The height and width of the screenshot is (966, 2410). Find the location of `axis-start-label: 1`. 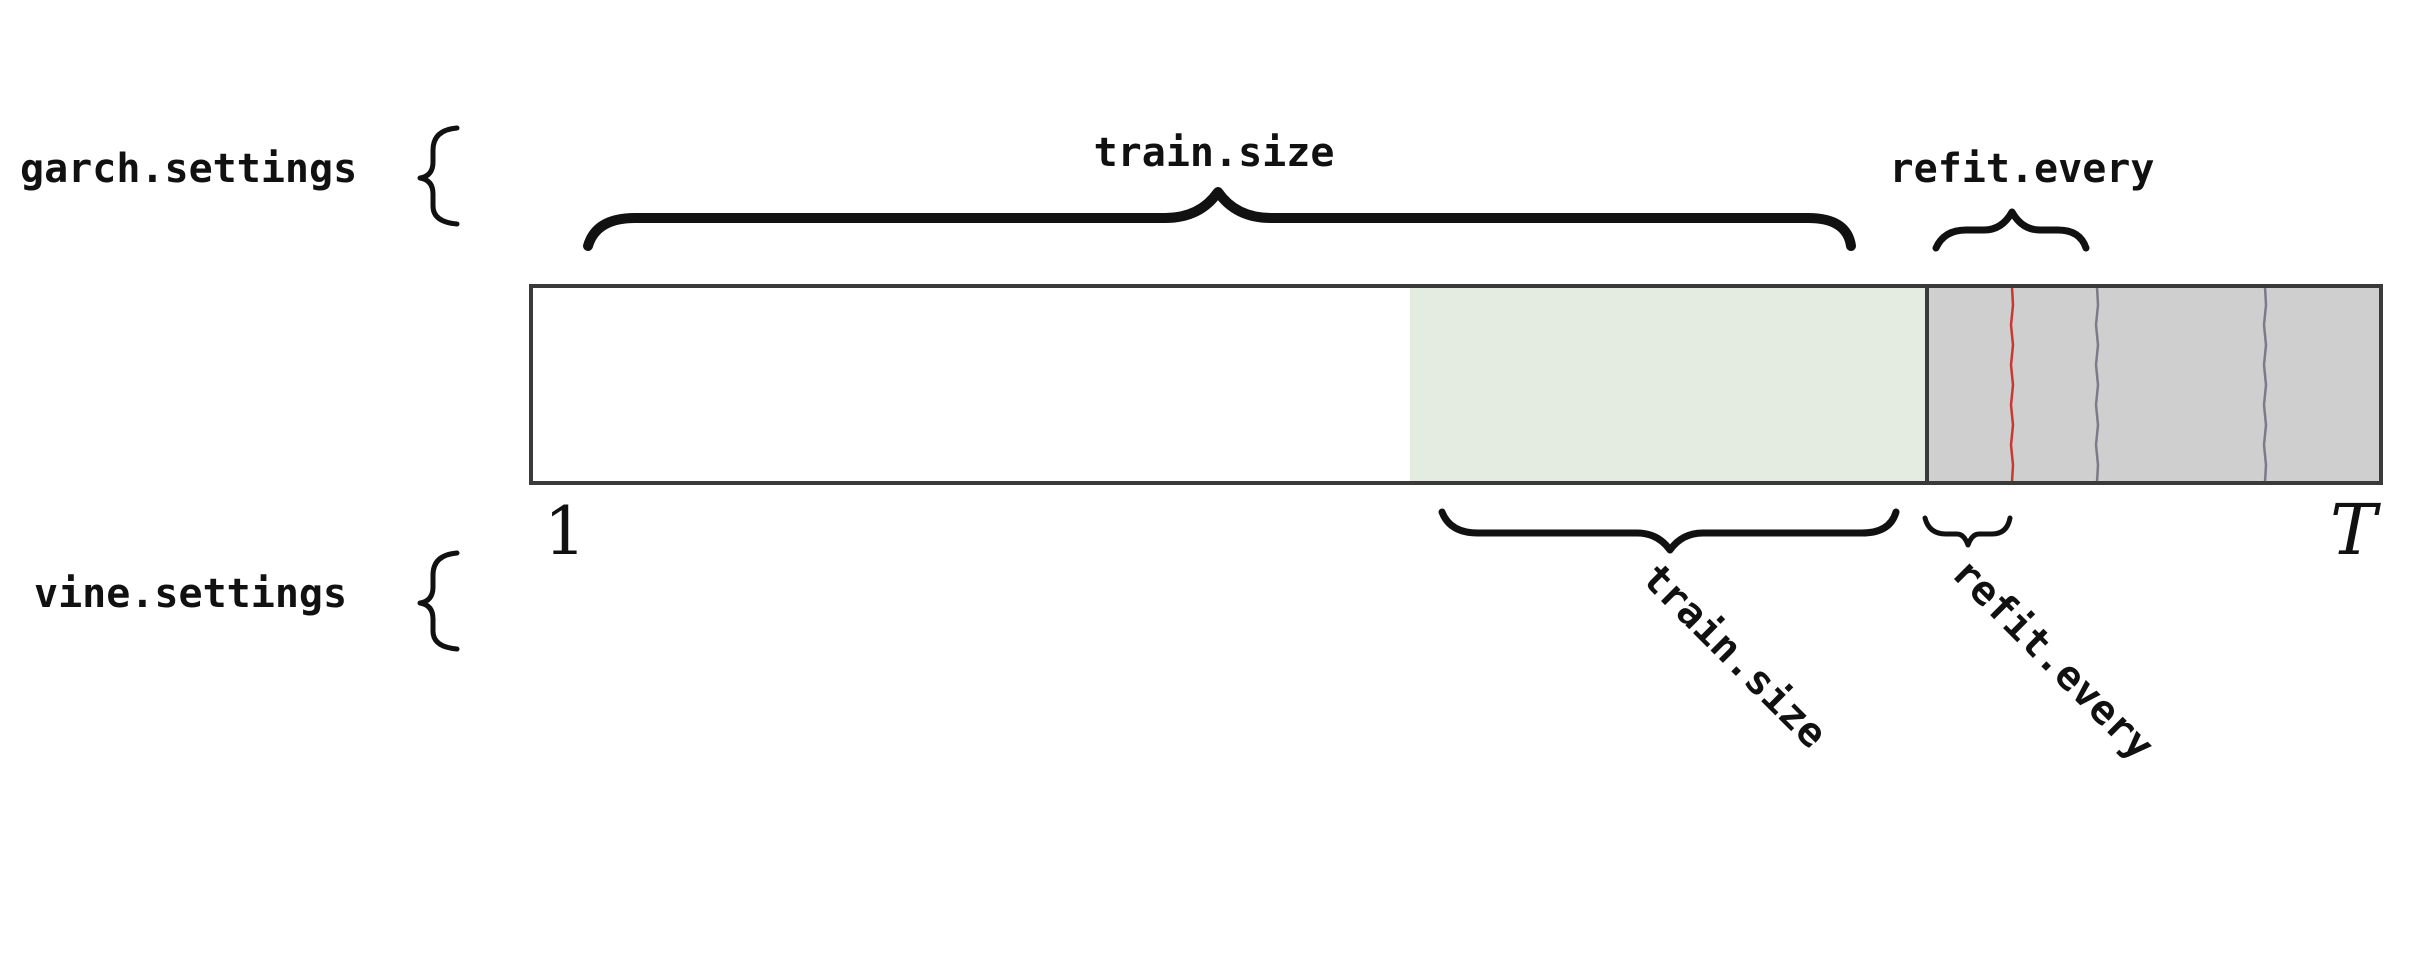

axis-start-label: 1 is located at coordinates (565, 531).